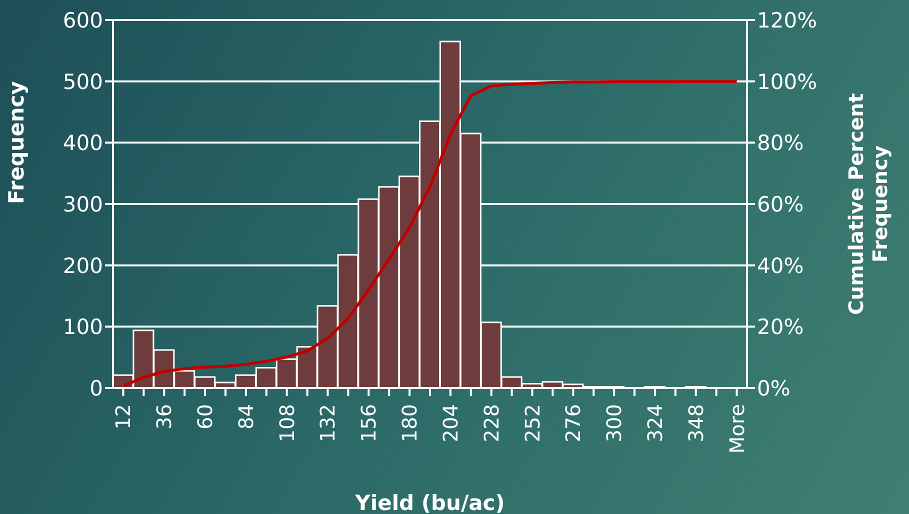  Describe the element at coordinates (573, 423) in the screenshot. I see `x-tick-label: 276` at that location.